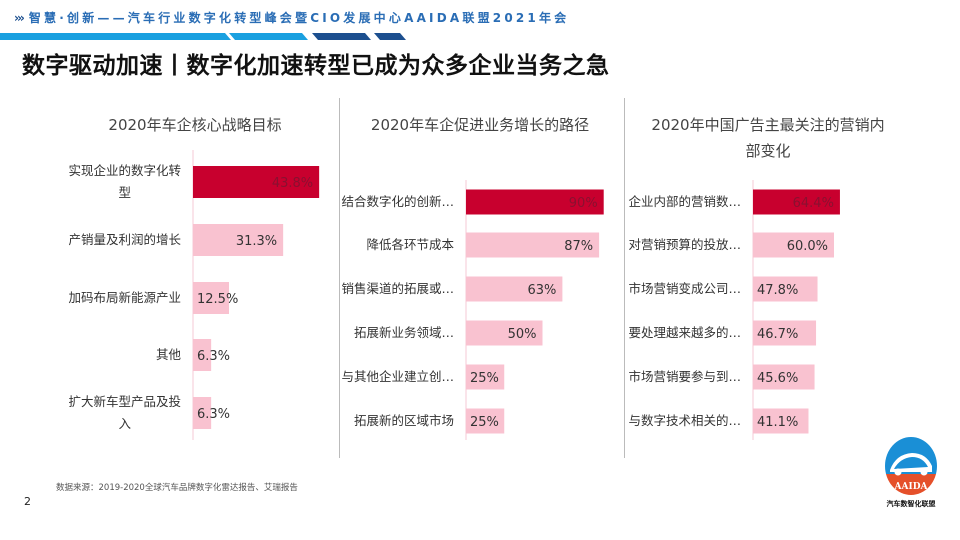 Image resolution: width=960 pixels, height=540 pixels. What do you see at coordinates (807, 246) in the screenshot?
I see `data-label: 60.0%` at bounding box center [807, 246].